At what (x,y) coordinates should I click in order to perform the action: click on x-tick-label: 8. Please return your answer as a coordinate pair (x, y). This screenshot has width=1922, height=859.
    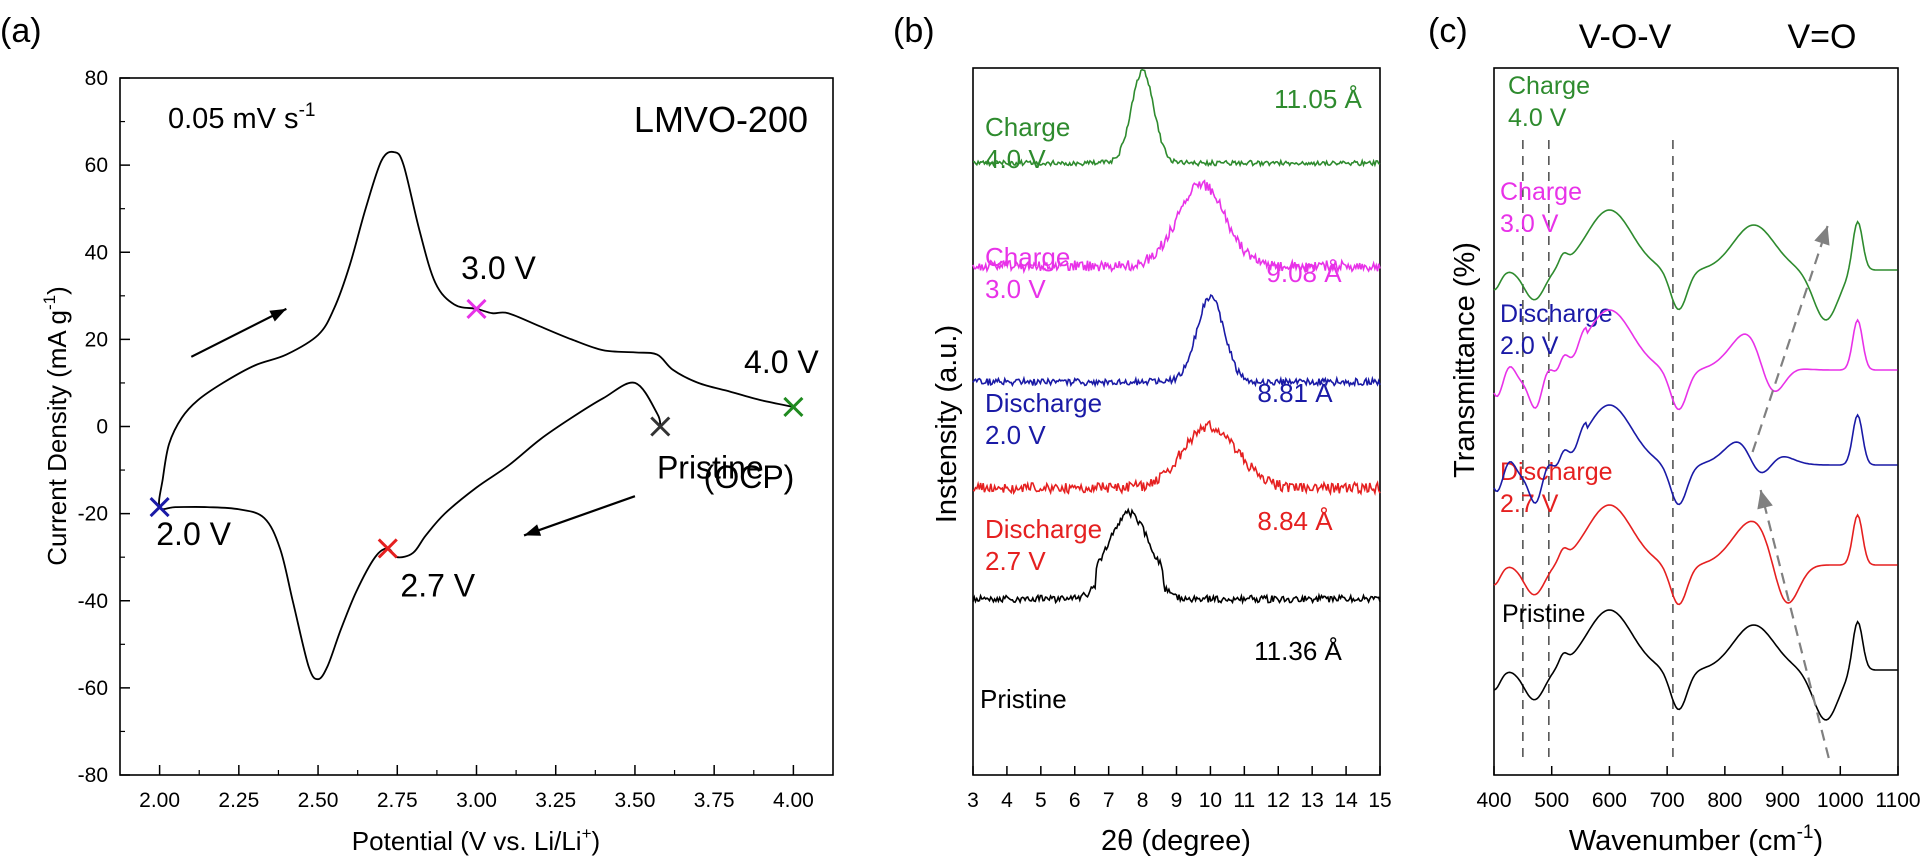
    Looking at the image, I should click on (1143, 800).